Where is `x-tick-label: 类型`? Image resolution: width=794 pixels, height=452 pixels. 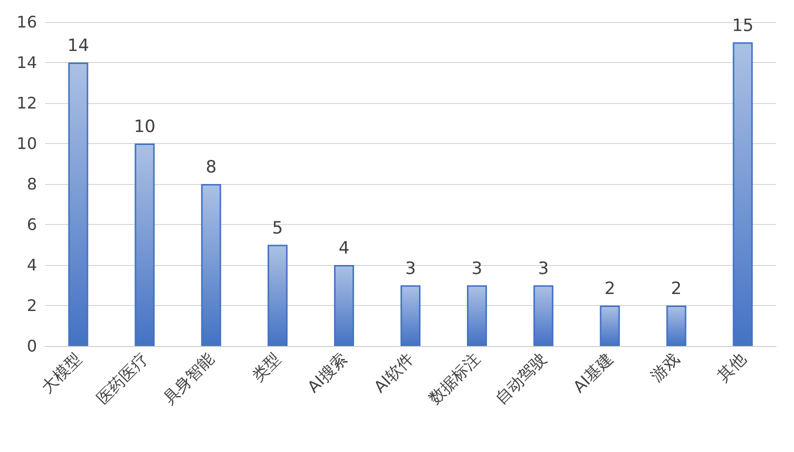
x-tick-label: 类型 is located at coordinates (266, 367).